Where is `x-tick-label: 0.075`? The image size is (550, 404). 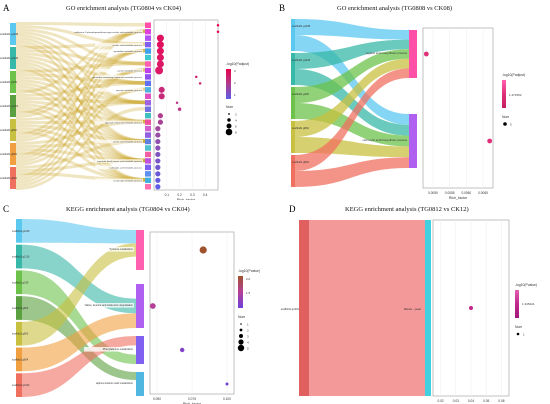
x-tick-label: 0.075 is located at coordinates (192, 399).